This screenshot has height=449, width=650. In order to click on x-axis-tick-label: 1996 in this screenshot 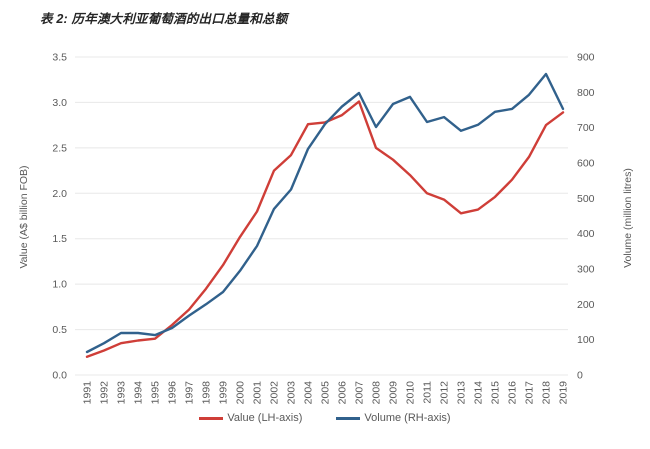, I will do `click(173, 393)`.